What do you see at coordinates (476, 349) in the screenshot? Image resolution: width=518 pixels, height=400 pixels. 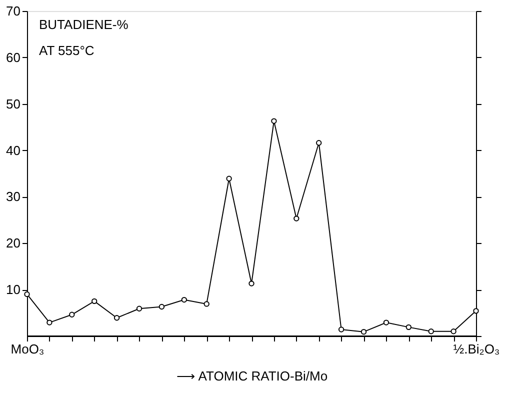 I see `x-tick-label: ½.Bi₂O₃` at bounding box center [476, 349].